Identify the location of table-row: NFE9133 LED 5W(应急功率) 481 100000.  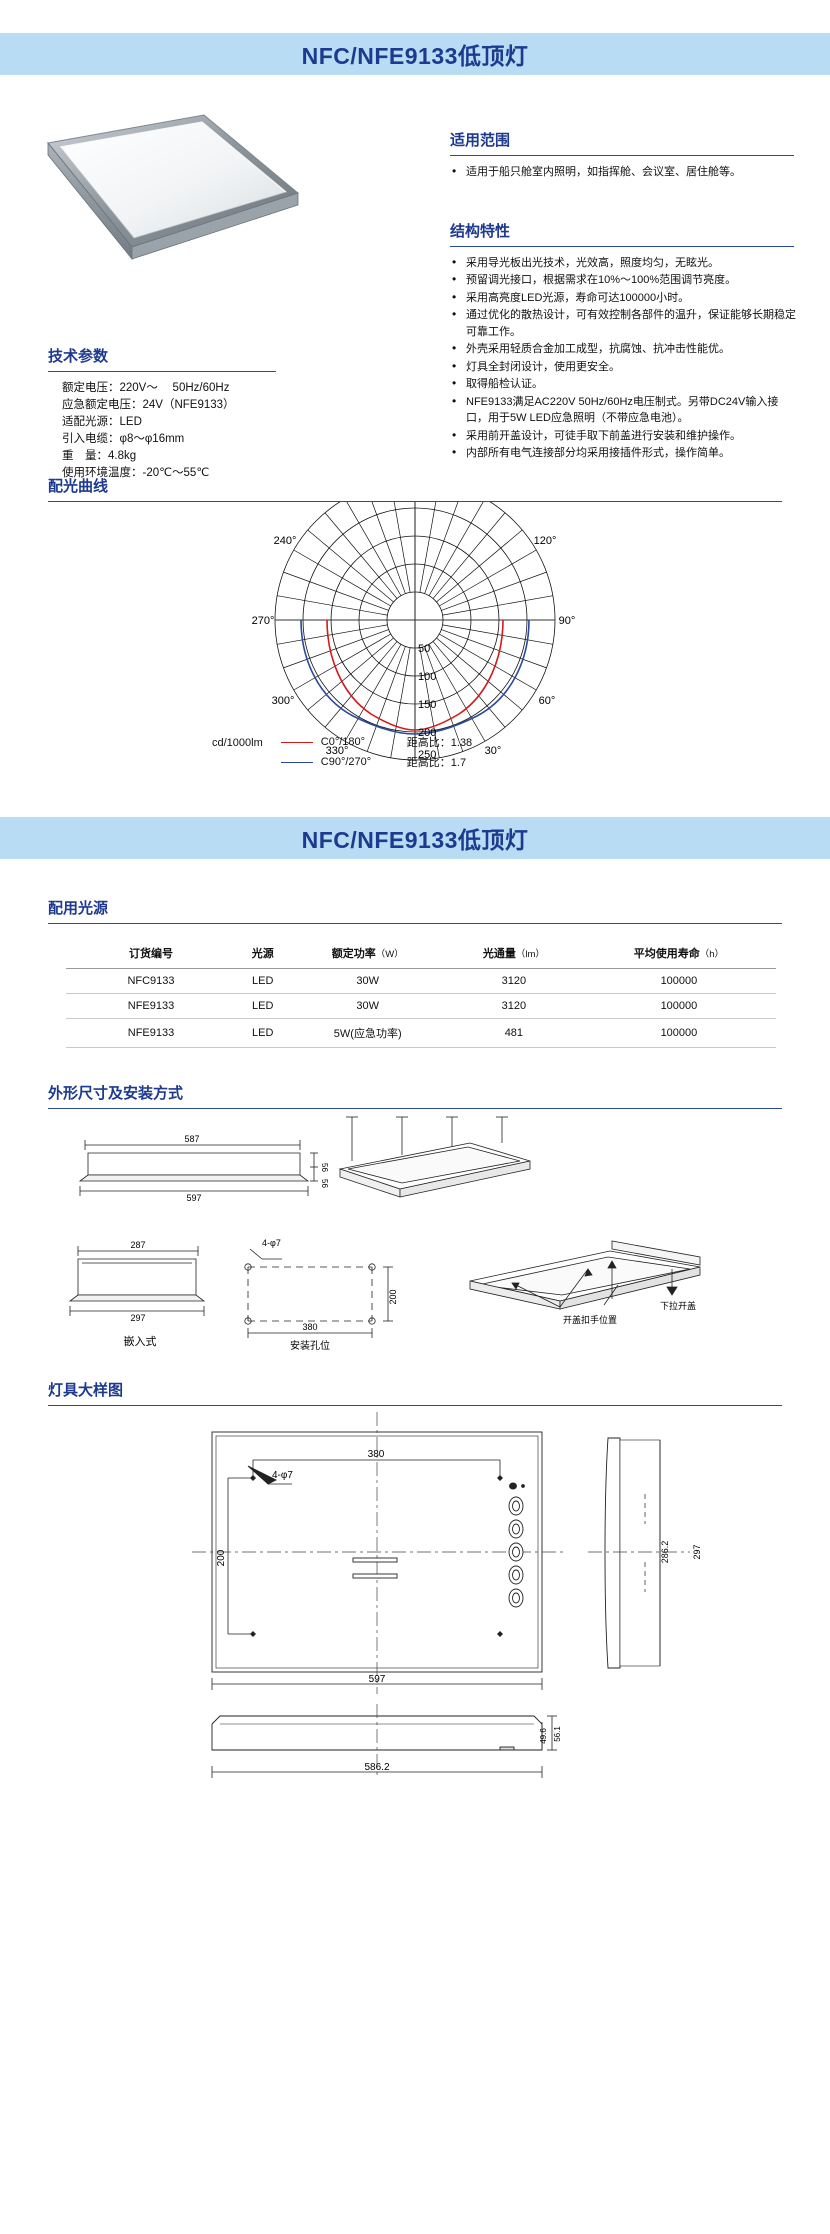
(421, 1033).